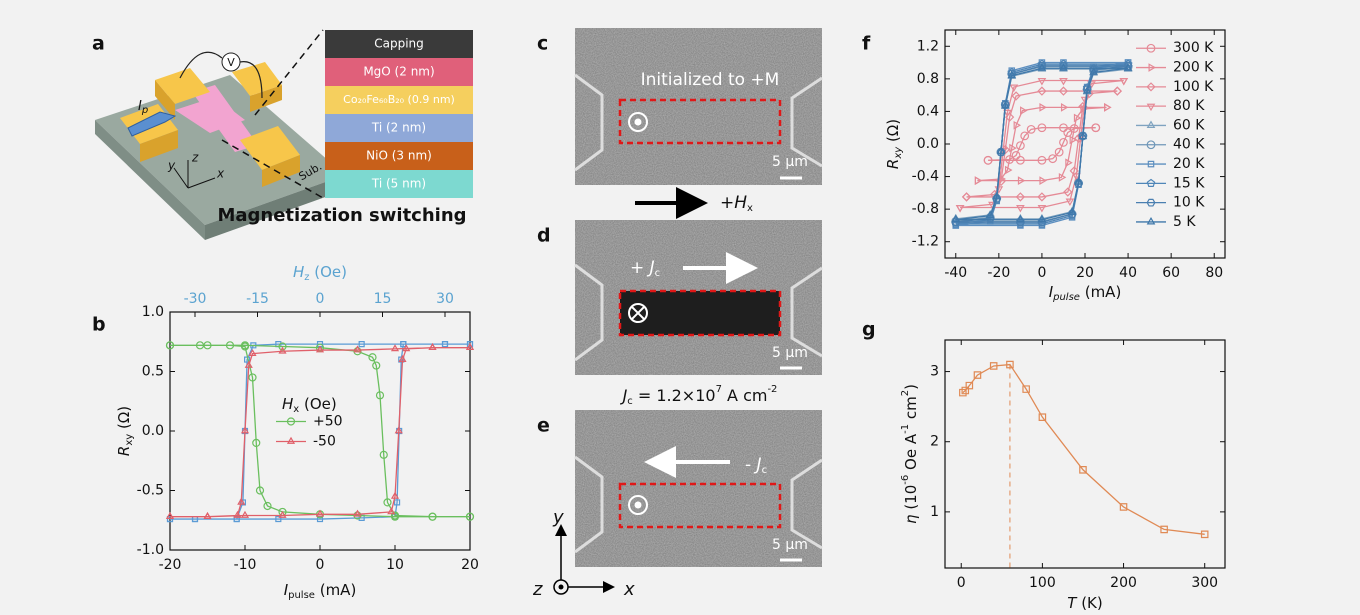  I want to click on label-part: R, so click(893, 164).